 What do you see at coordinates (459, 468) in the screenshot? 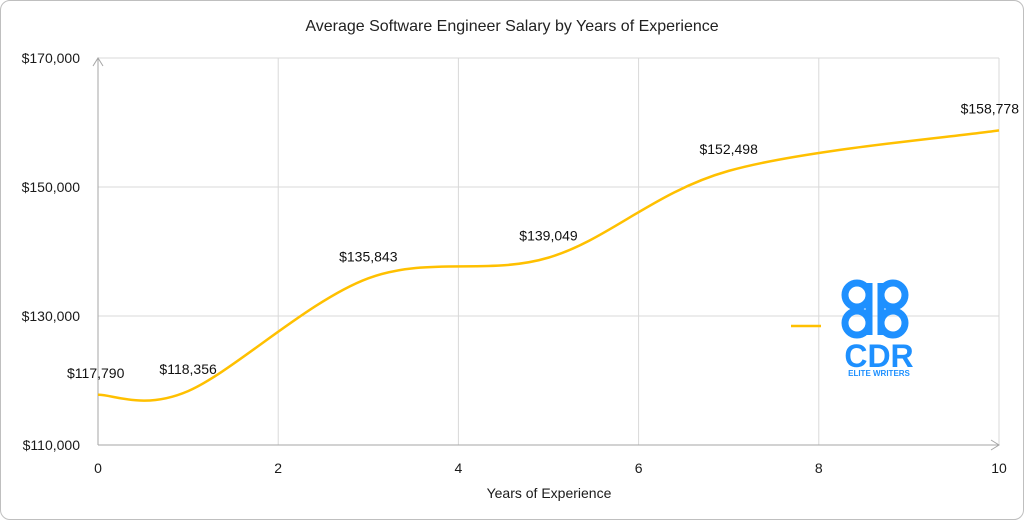
I see `x-tick-label: 4` at bounding box center [459, 468].